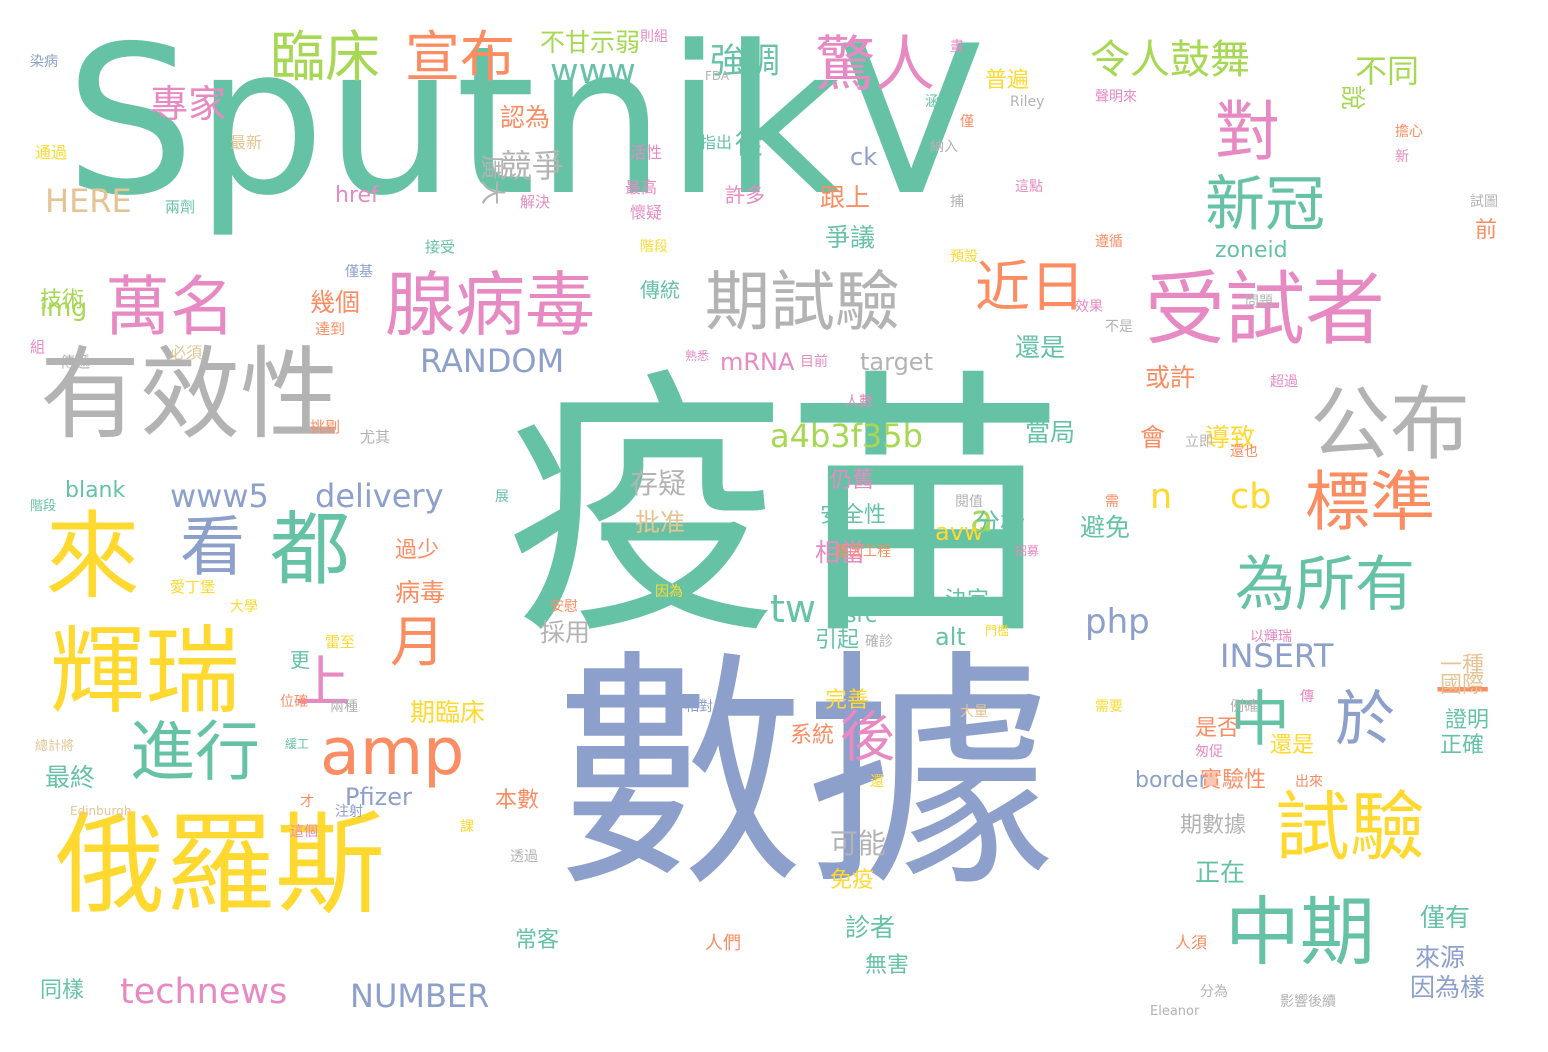 This screenshot has height=1052, width=1548. Describe the element at coordinates (967, 122) in the screenshot. I see `cloud-word: 僅` at that location.